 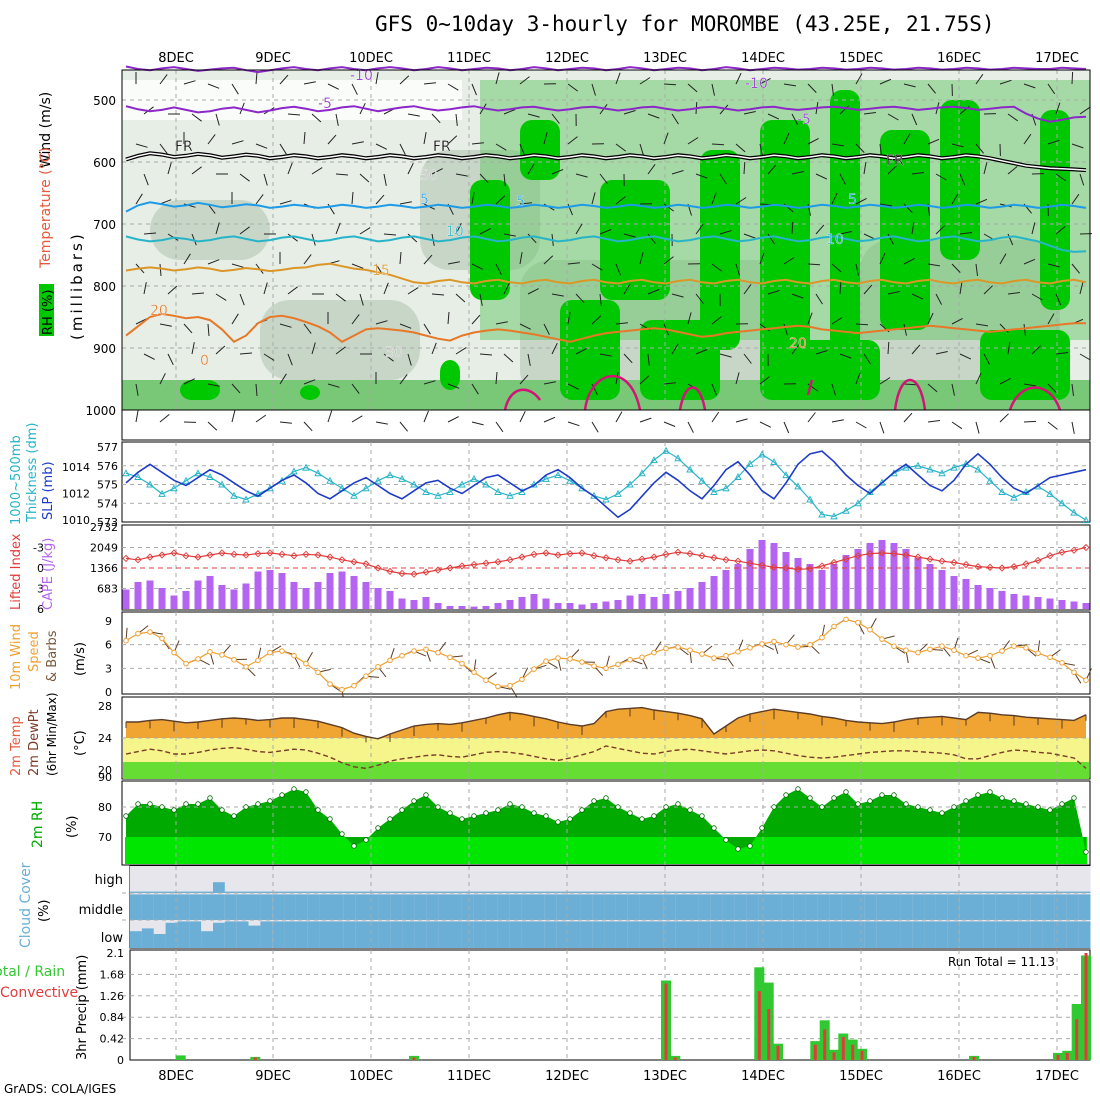 I want to click on precip-tick: 1.26, so click(x=112, y=996).